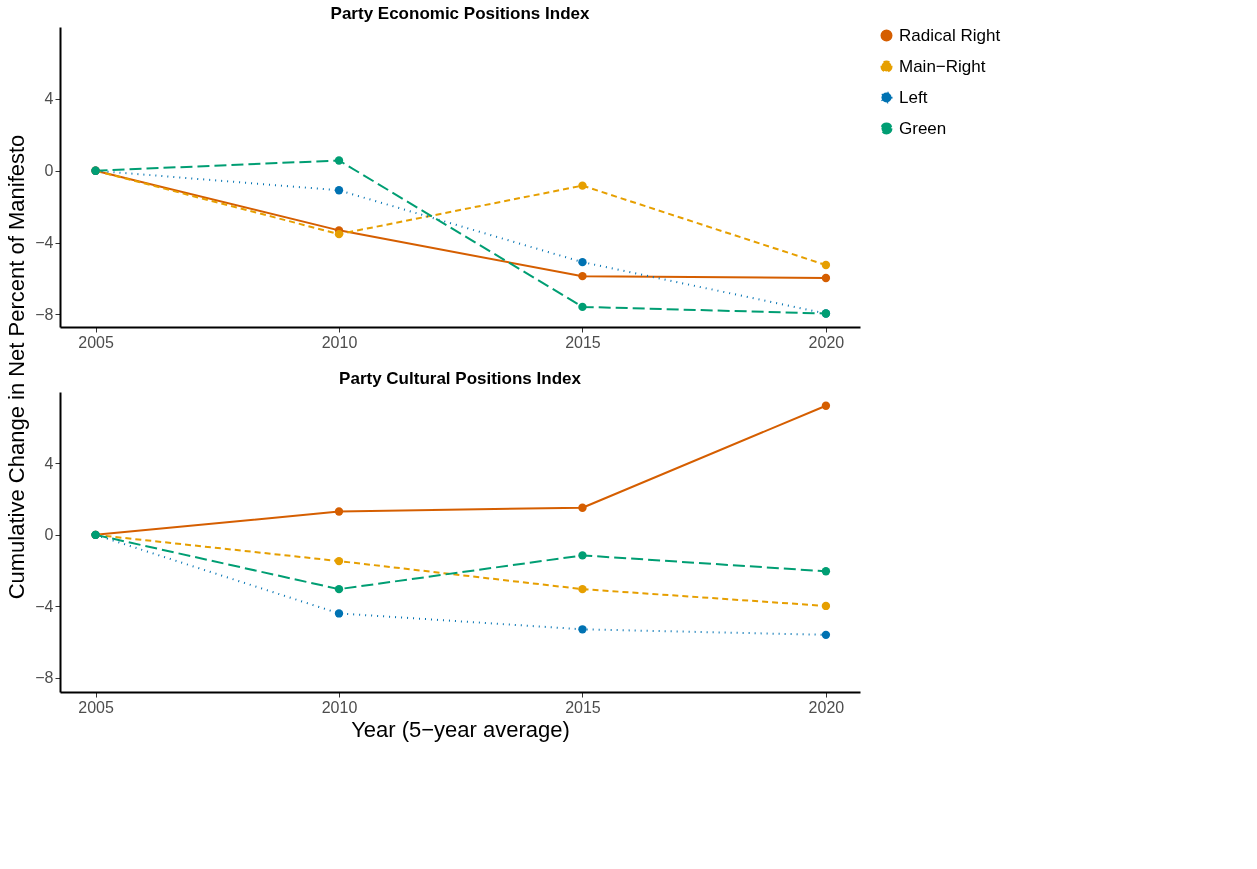  What do you see at coordinates (913, 97) in the screenshot?
I see `legend-label: Left` at bounding box center [913, 97].